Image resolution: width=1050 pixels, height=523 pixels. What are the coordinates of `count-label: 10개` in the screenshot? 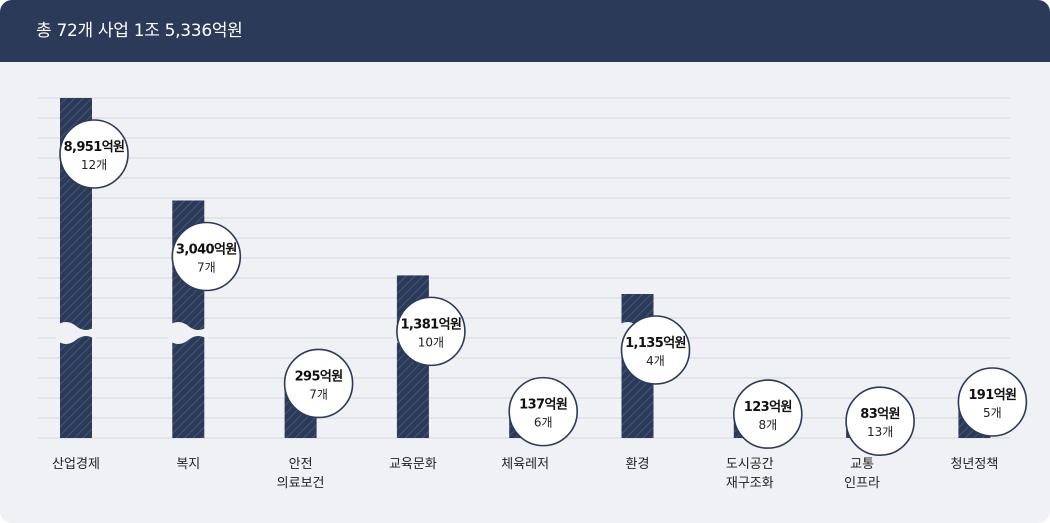 It's located at (431, 342).